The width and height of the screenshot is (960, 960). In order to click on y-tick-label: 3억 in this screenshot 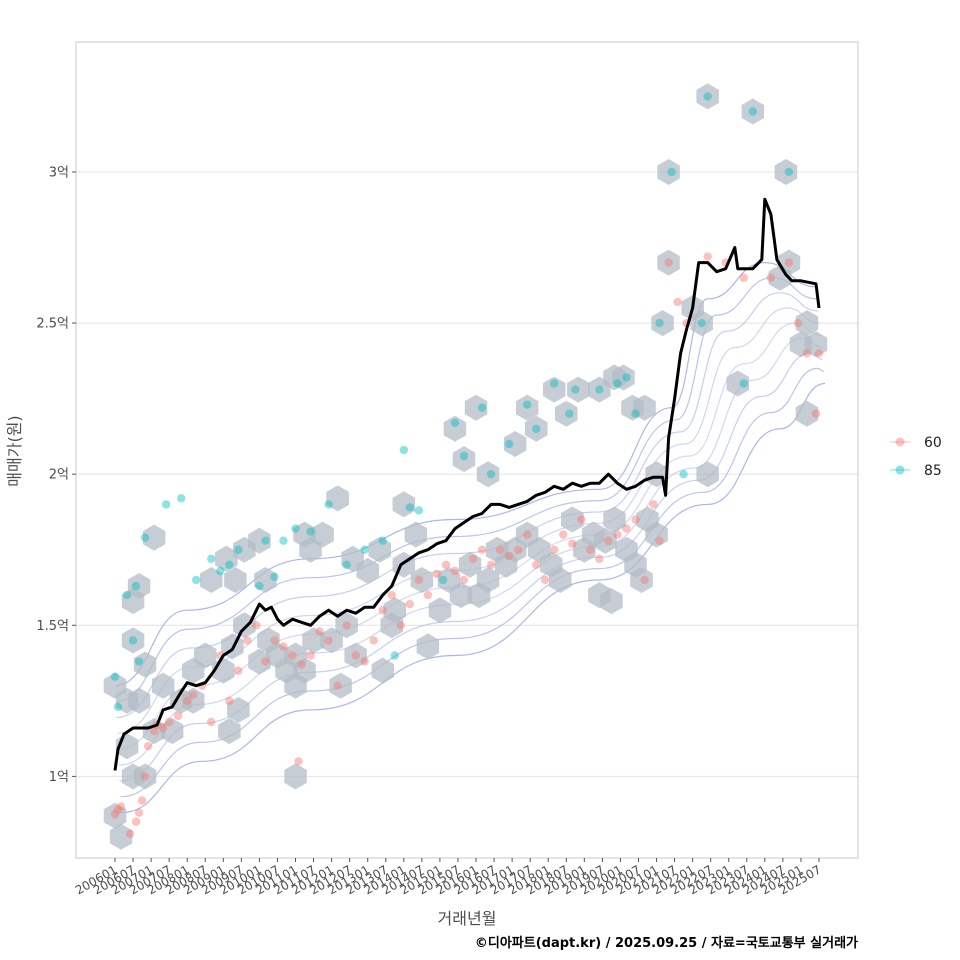, I will do `click(59, 172)`.